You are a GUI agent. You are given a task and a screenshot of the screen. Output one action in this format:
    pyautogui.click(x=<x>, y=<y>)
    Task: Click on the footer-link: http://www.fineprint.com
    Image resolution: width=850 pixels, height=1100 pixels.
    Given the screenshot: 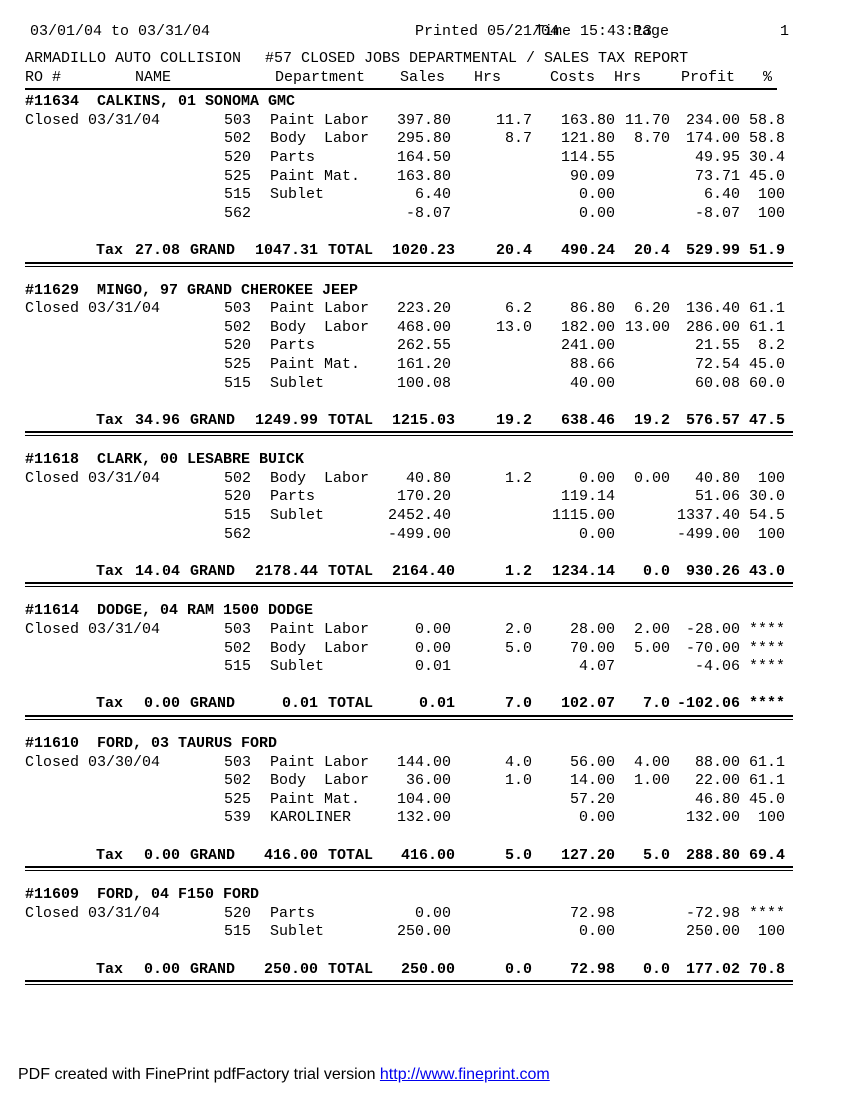 What is the action you would take?
    pyautogui.click(x=464, y=1074)
    